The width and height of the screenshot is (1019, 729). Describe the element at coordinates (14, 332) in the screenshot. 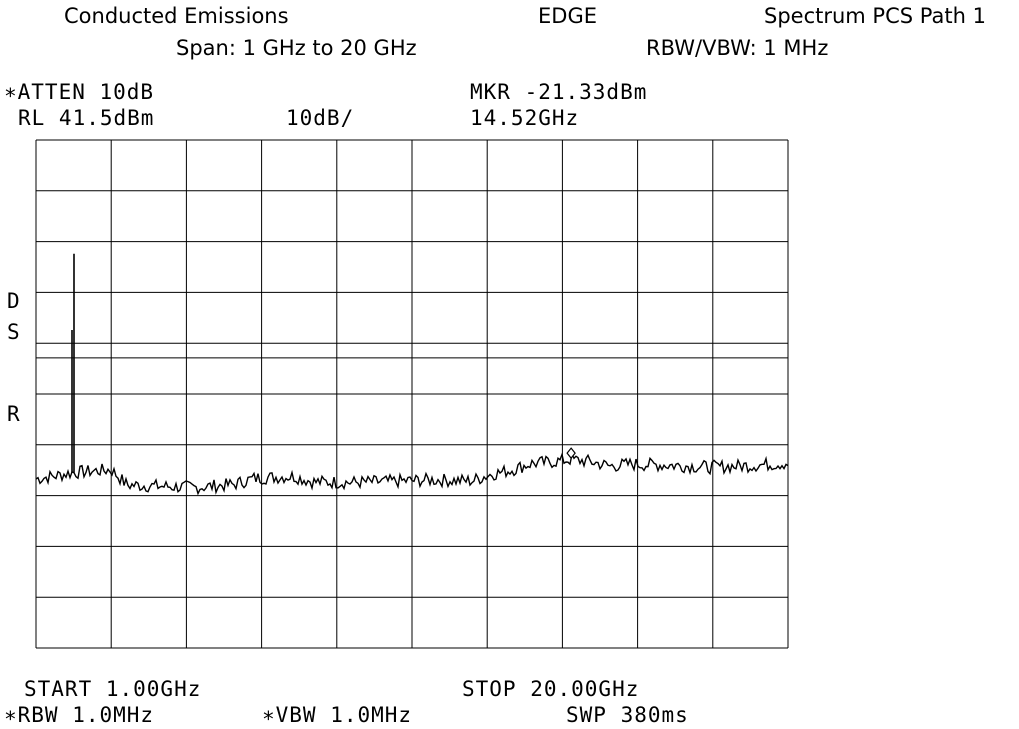

I see `display-line-indicator-s: S` at that location.